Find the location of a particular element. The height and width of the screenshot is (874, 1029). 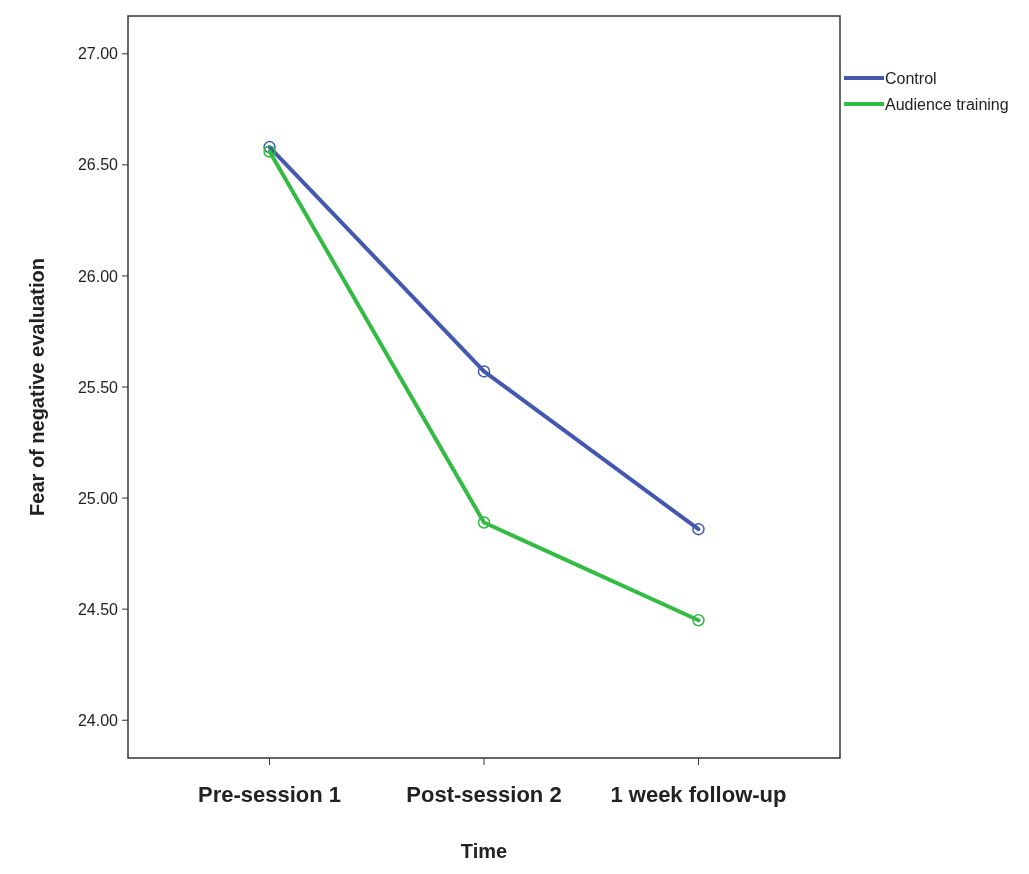

y-tick-label: 26.00 is located at coordinates (98, 276).